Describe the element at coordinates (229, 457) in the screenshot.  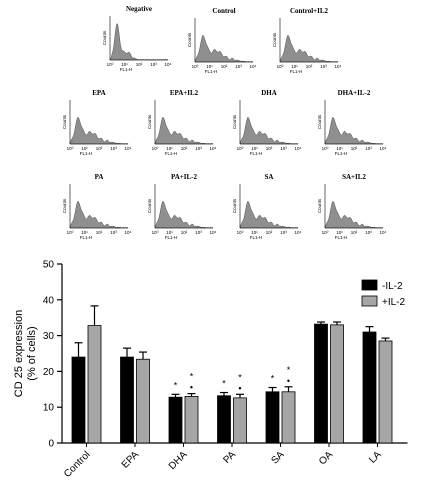
I see `bar-x-tick-label-pa: PA` at that location.